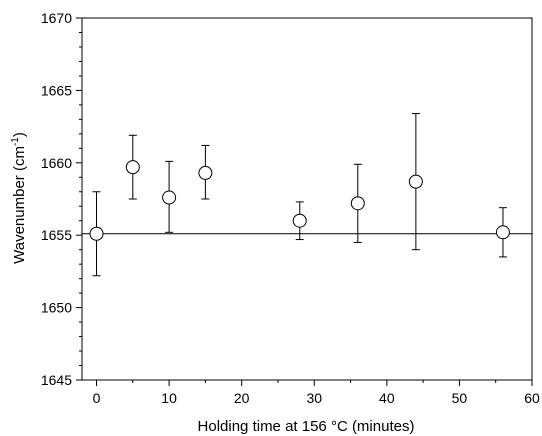  Describe the element at coordinates (19, 134) in the screenshot. I see `y-axis-title-close: )` at that location.